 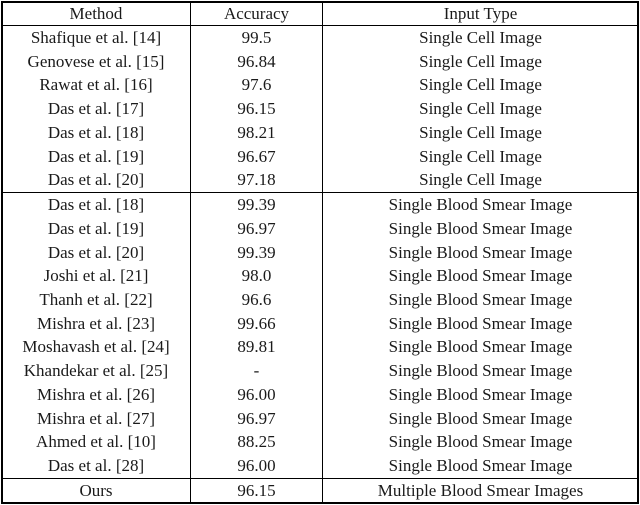 I want to click on header-row: Method Accuracy Input Type, so click(x=320, y=13).